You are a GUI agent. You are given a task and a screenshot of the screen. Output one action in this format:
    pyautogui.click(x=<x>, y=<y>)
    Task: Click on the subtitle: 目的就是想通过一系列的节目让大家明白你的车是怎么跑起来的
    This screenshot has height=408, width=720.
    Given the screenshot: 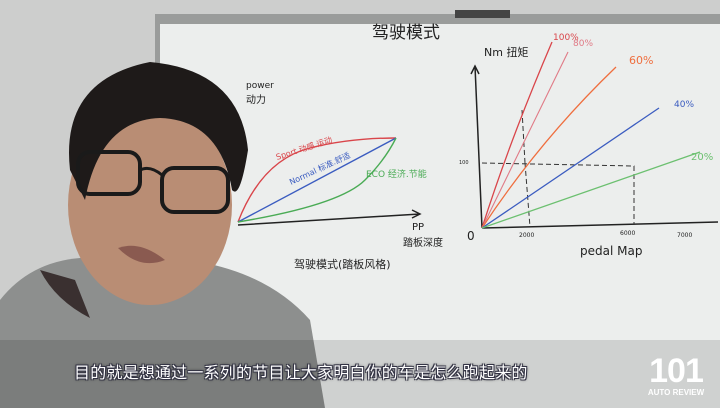 What is the action you would take?
    pyautogui.click(x=301, y=372)
    